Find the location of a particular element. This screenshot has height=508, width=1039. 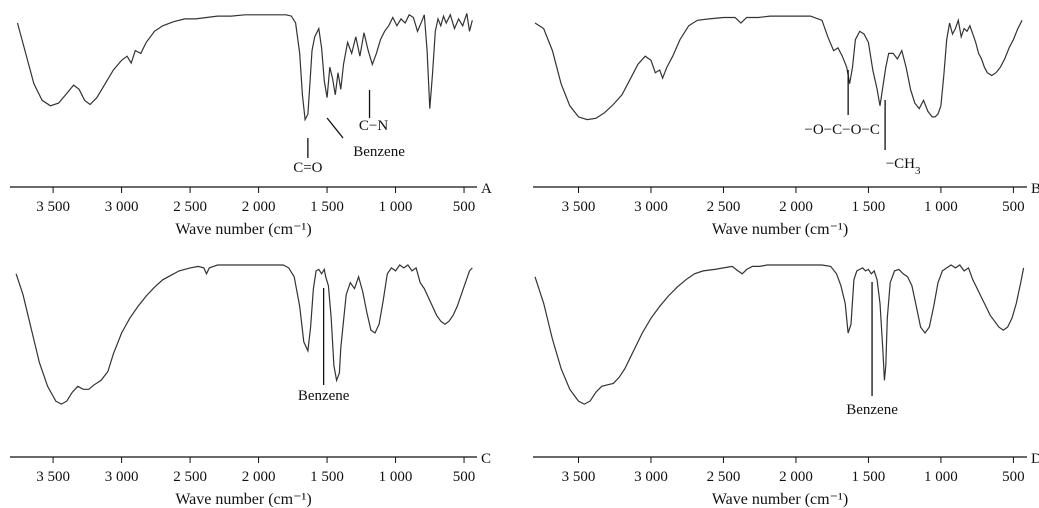

panel-label: D is located at coordinates (1035, 459).